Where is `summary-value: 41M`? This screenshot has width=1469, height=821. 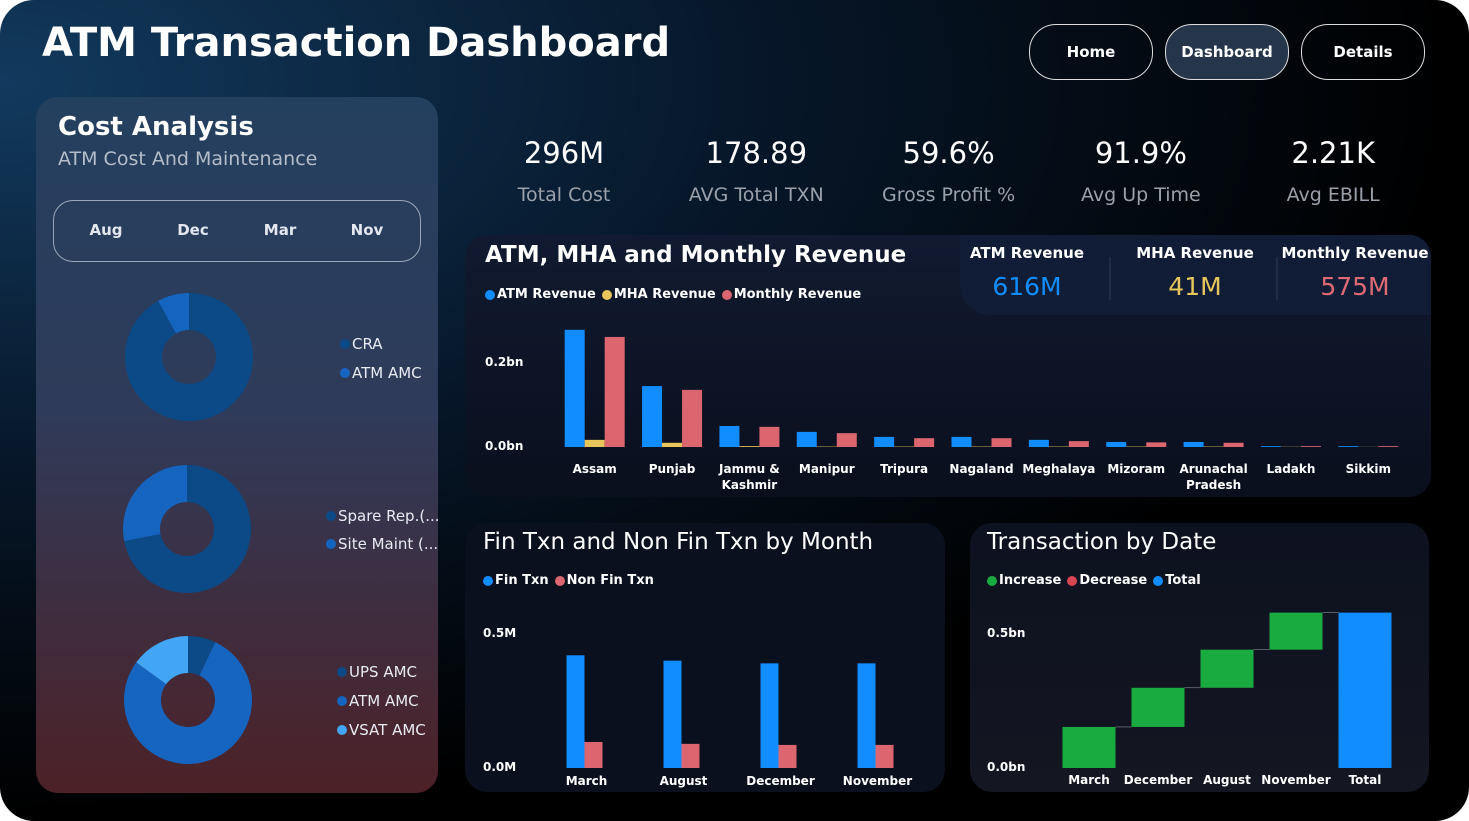
summary-value: 41M is located at coordinates (1195, 286).